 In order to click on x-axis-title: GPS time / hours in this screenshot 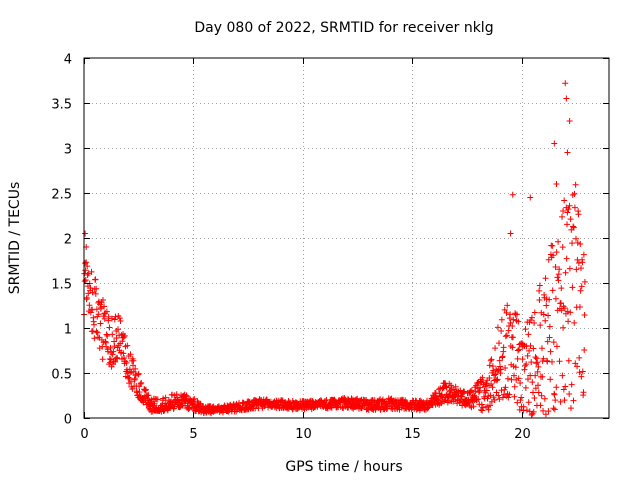, I will do `click(343, 467)`.